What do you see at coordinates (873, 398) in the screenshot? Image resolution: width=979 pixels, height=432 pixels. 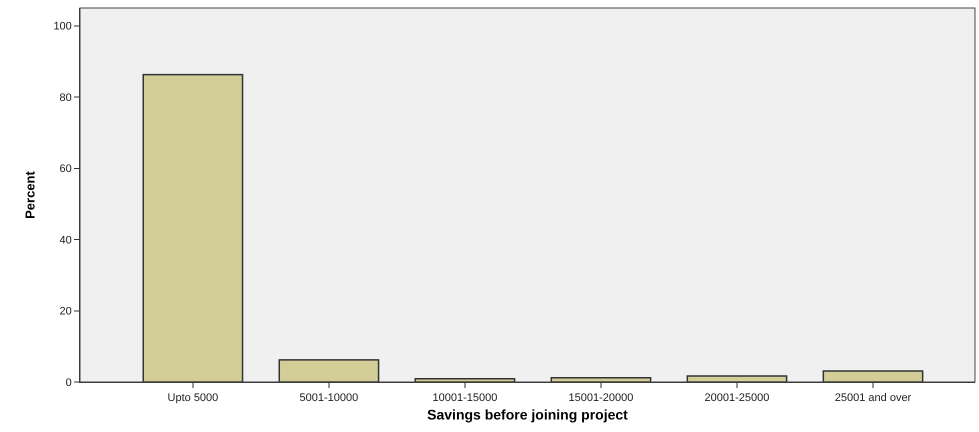 I see `x-tick-label: 25001 and over` at bounding box center [873, 398].